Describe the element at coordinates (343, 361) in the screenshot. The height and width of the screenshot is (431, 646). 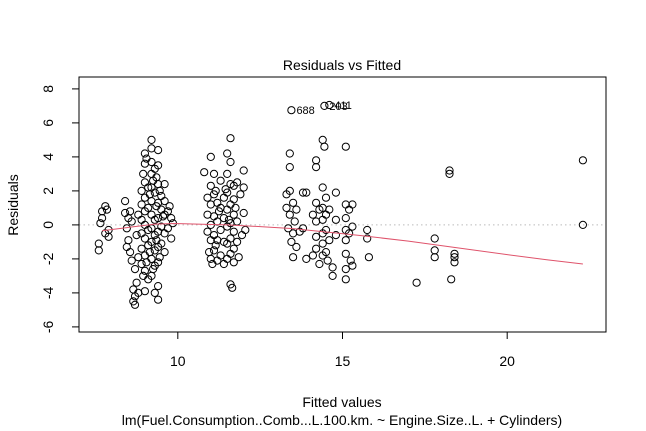
I see `x-tick-label: 15` at that location.